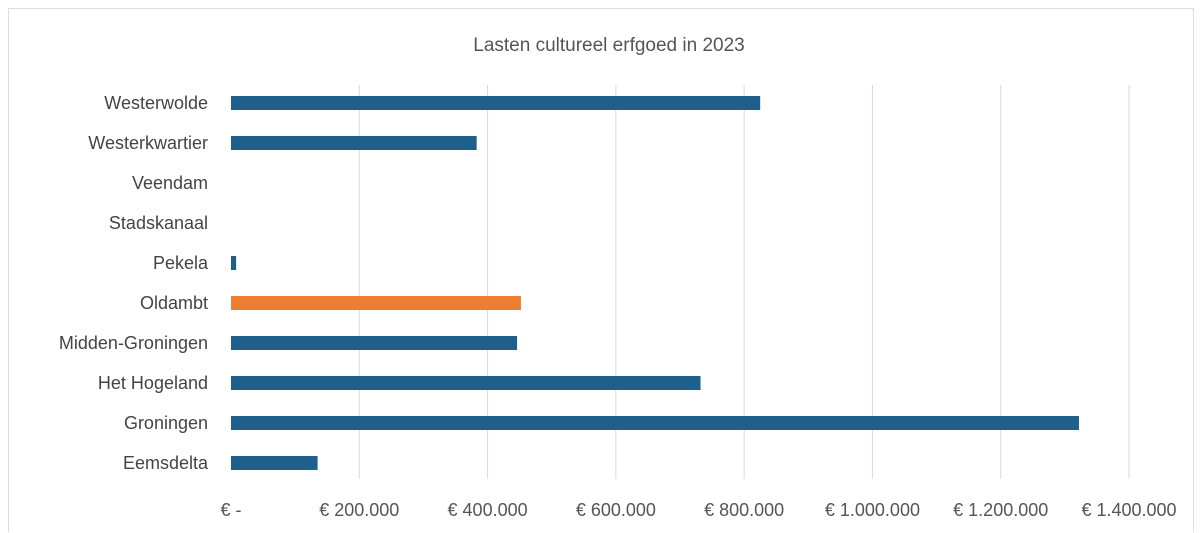  I want to click on category-label: Westerkwartier, so click(148, 143).